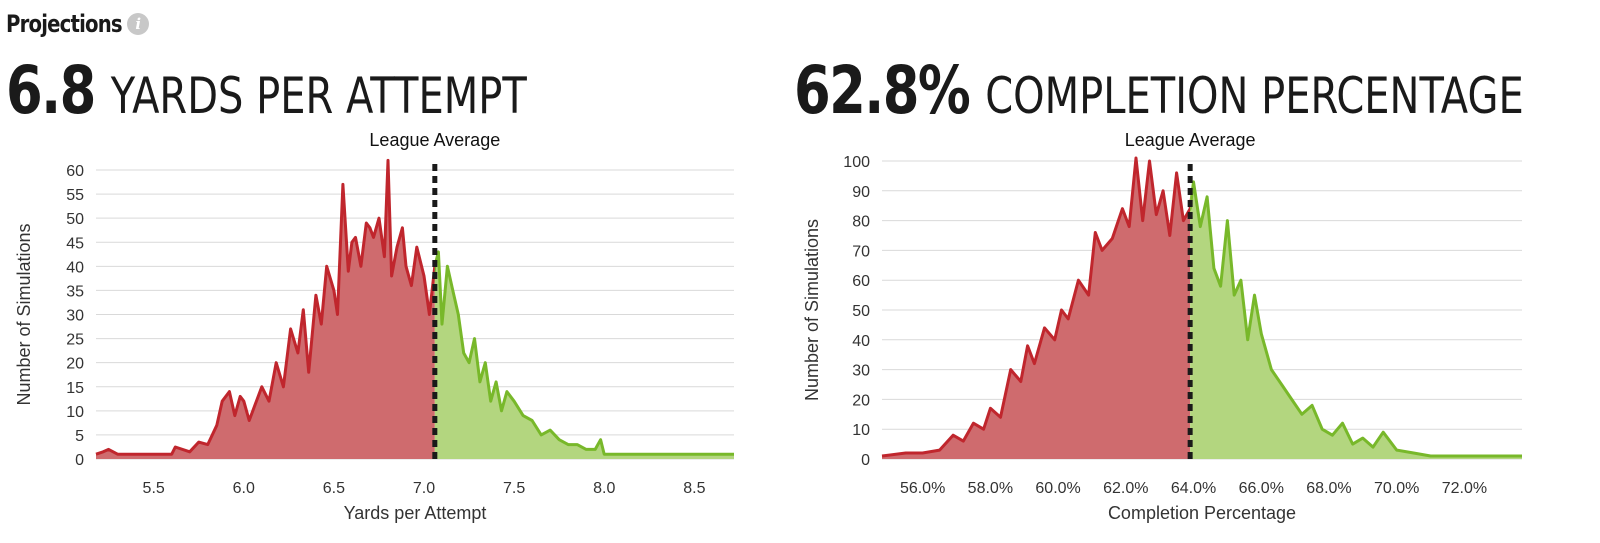 This screenshot has width=1600, height=543. Describe the element at coordinates (424, 488) in the screenshot. I see `x-tick-label: 7.0` at that location.